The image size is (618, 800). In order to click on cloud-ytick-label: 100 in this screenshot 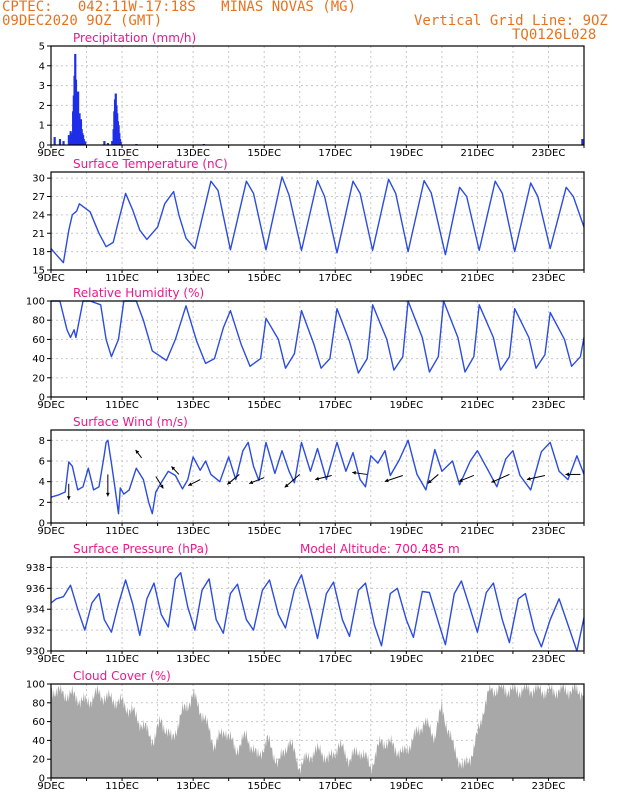, I will do `click(35, 685)`.